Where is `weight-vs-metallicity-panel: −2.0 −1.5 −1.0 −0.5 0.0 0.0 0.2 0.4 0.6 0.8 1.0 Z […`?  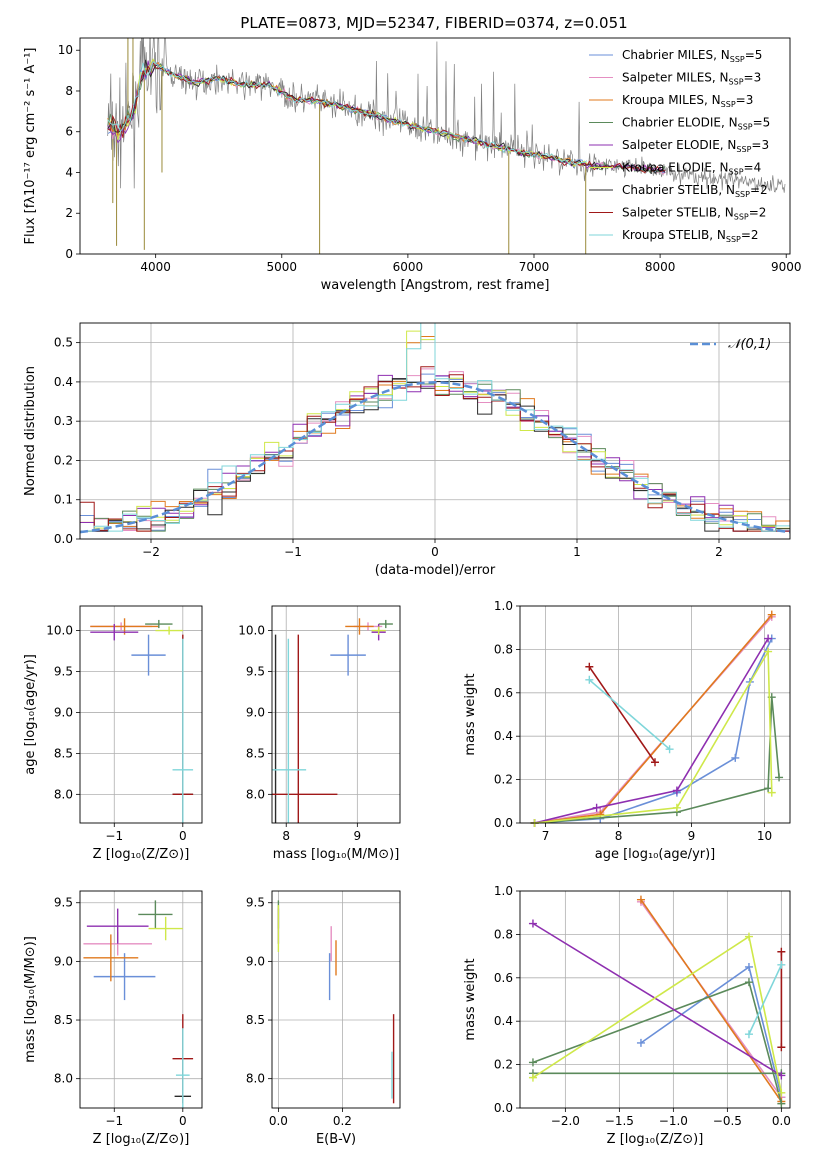
weight-vs-metallicity-panel: −2.0 −1.5 −1.0 −0.5 0.0 0.0 0.2 0.4 0.6 0.8 1.0 Z [… is located at coordinates (627, 1015).